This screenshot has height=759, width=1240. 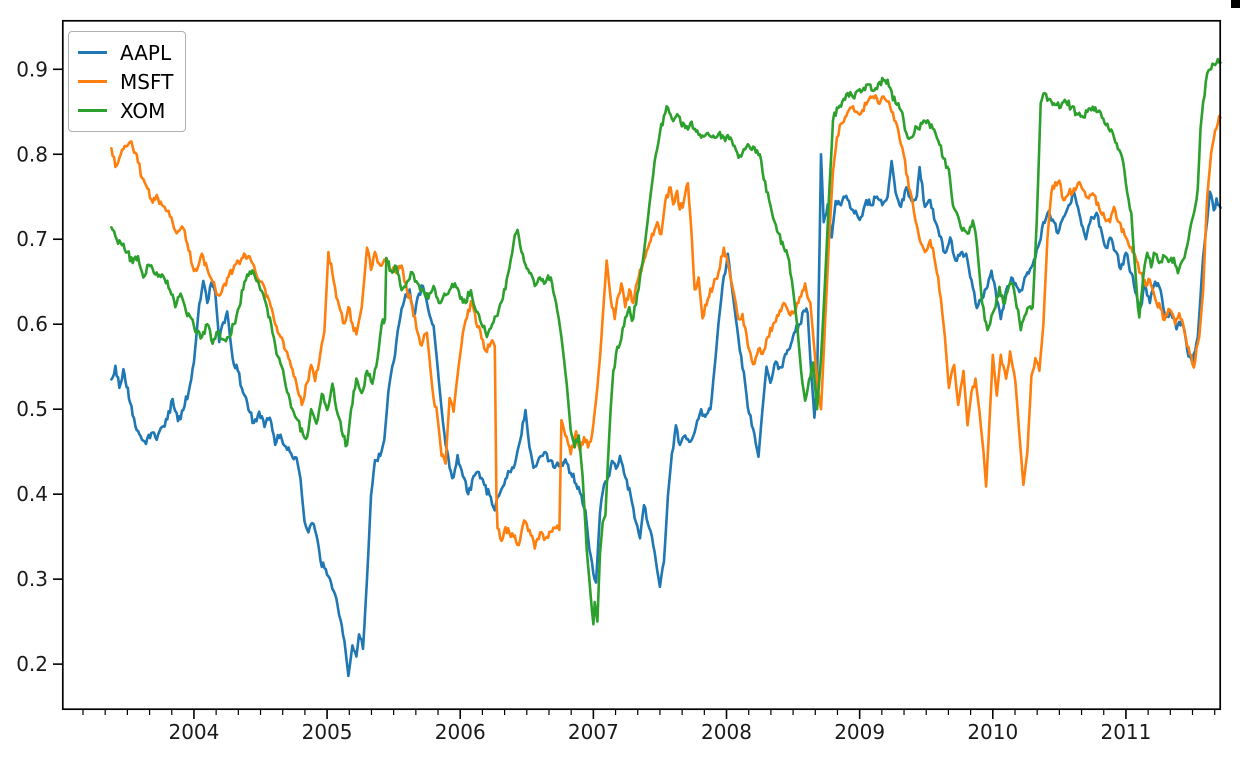 I want to click on y-tick-label: 0.4, so click(x=32, y=494).